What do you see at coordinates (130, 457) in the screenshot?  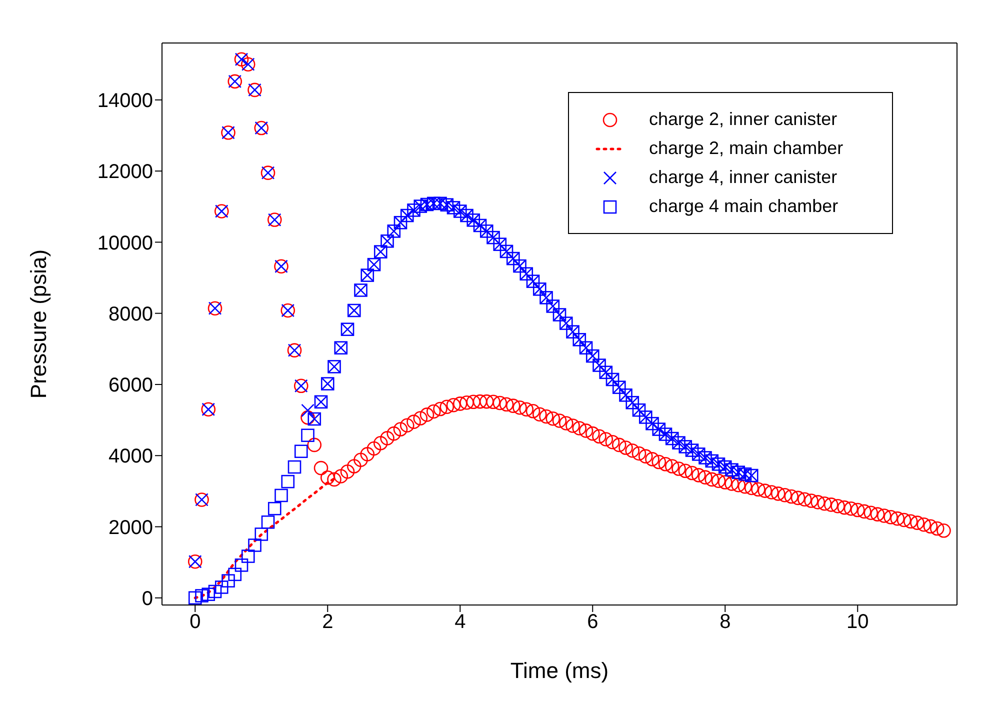 I see `y-tick-label: 4000` at bounding box center [130, 457].